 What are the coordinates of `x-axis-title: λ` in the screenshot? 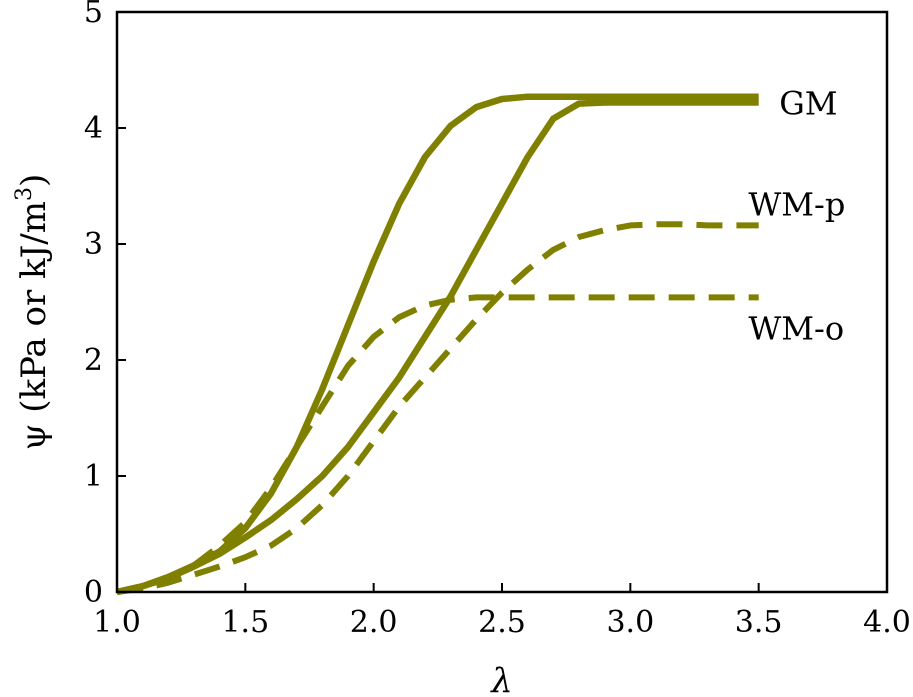 It's located at (501, 679).